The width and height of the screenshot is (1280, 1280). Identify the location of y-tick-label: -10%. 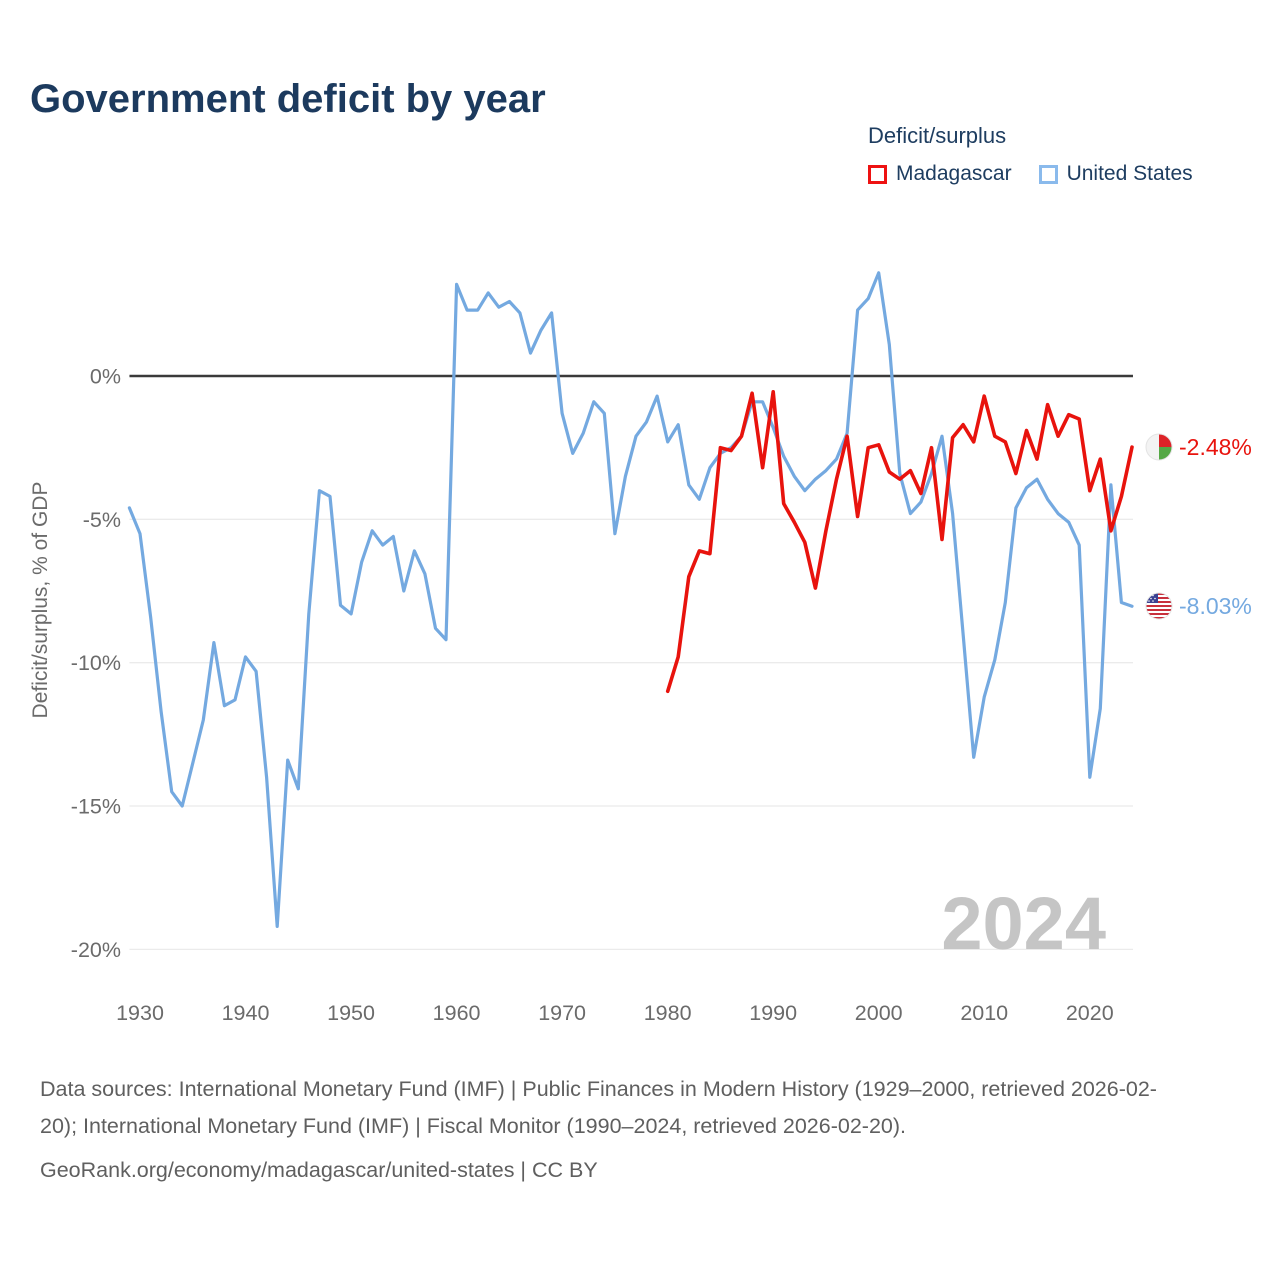
(96, 663).